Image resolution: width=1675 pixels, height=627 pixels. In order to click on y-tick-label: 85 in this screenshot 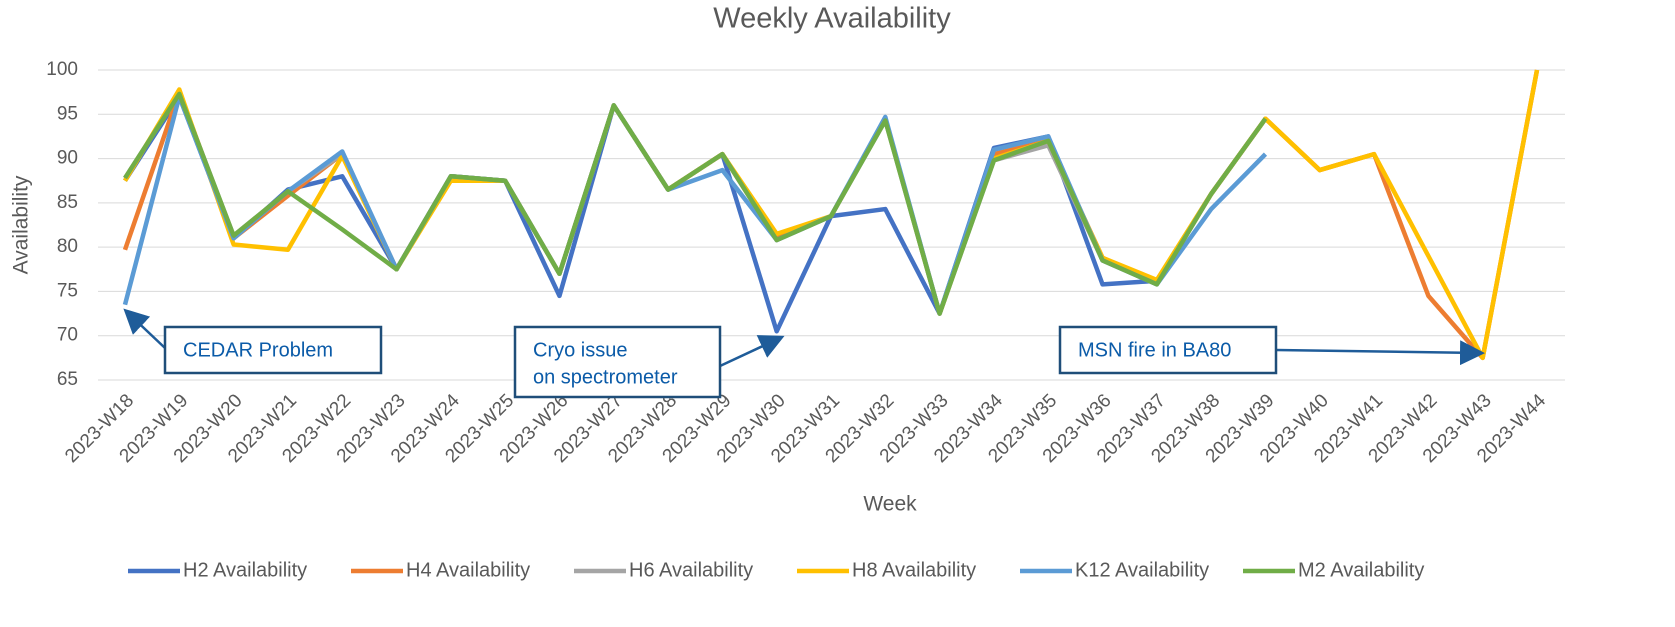, I will do `click(67, 202)`.